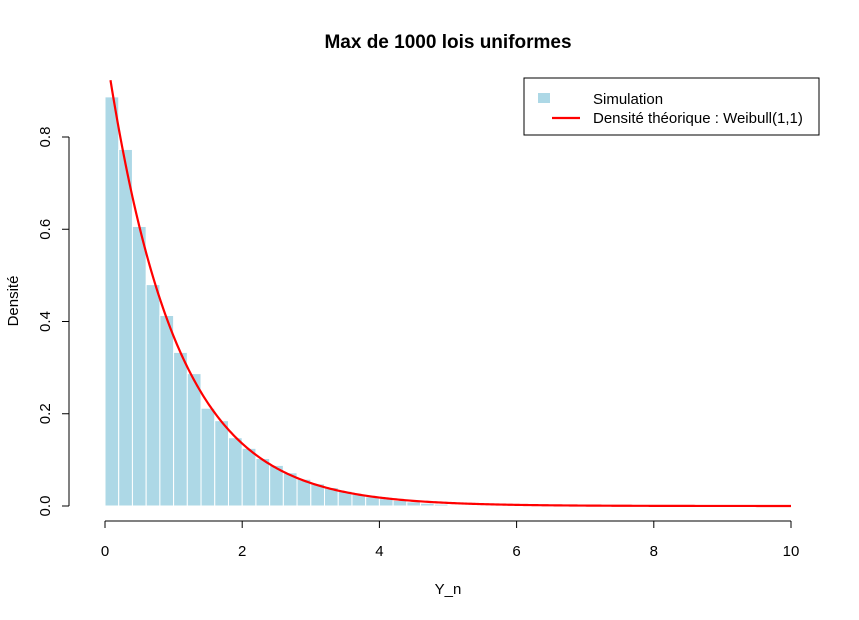  What do you see at coordinates (791, 551) in the screenshot?
I see `x-tick-label: 10` at bounding box center [791, 551].